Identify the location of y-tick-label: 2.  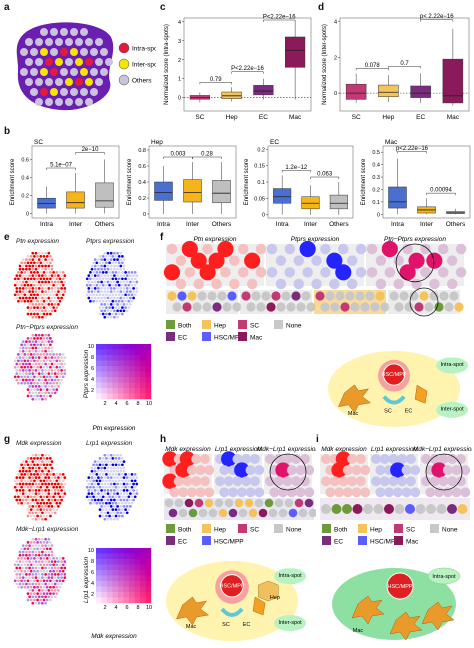
(92, 595).